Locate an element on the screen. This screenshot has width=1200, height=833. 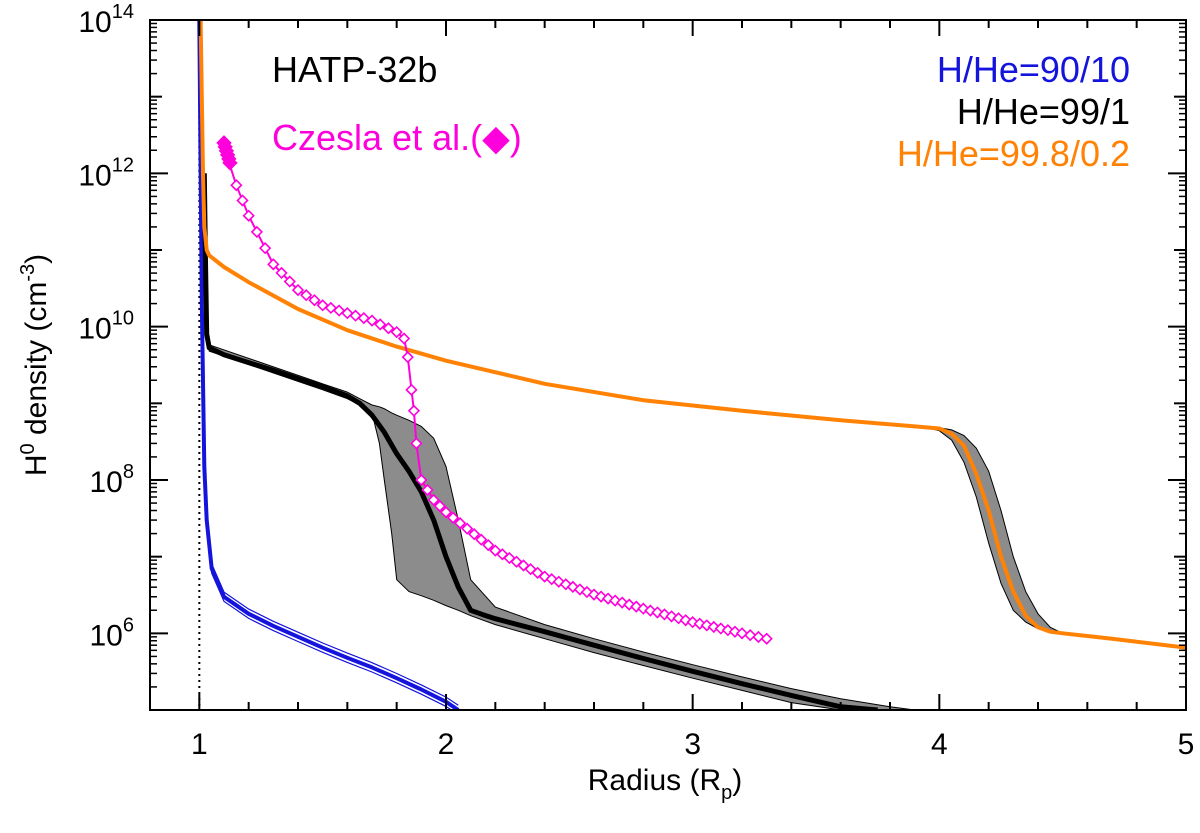
y-axis-unit-sup: -3 is located at coordinates (28, 273).